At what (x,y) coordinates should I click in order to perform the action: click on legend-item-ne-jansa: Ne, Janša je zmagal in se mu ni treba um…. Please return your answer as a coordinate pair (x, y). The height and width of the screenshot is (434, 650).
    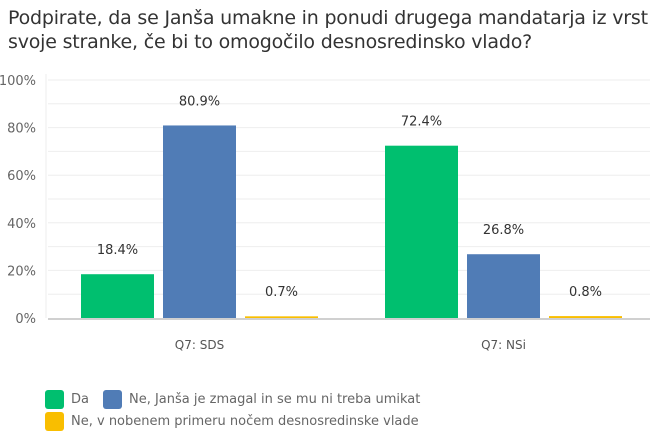
    Looking at the image, I should click on (261, 399).